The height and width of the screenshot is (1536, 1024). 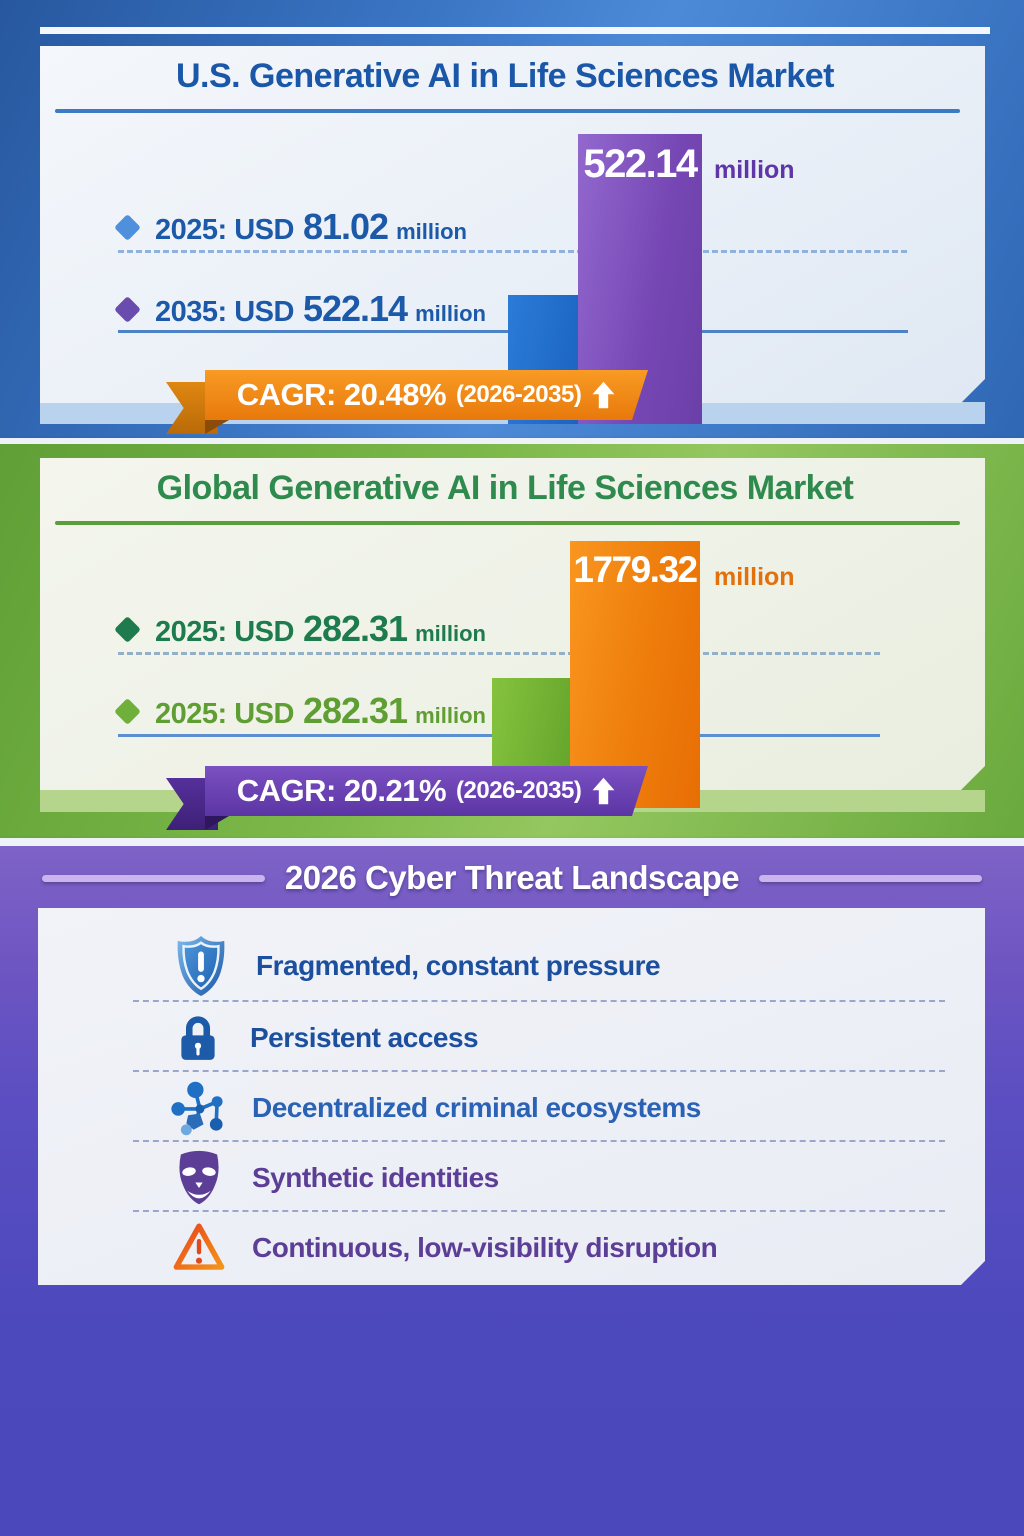 I want to click on threat-row: Fragmented, constant pressure, so click(x=415, y=966).